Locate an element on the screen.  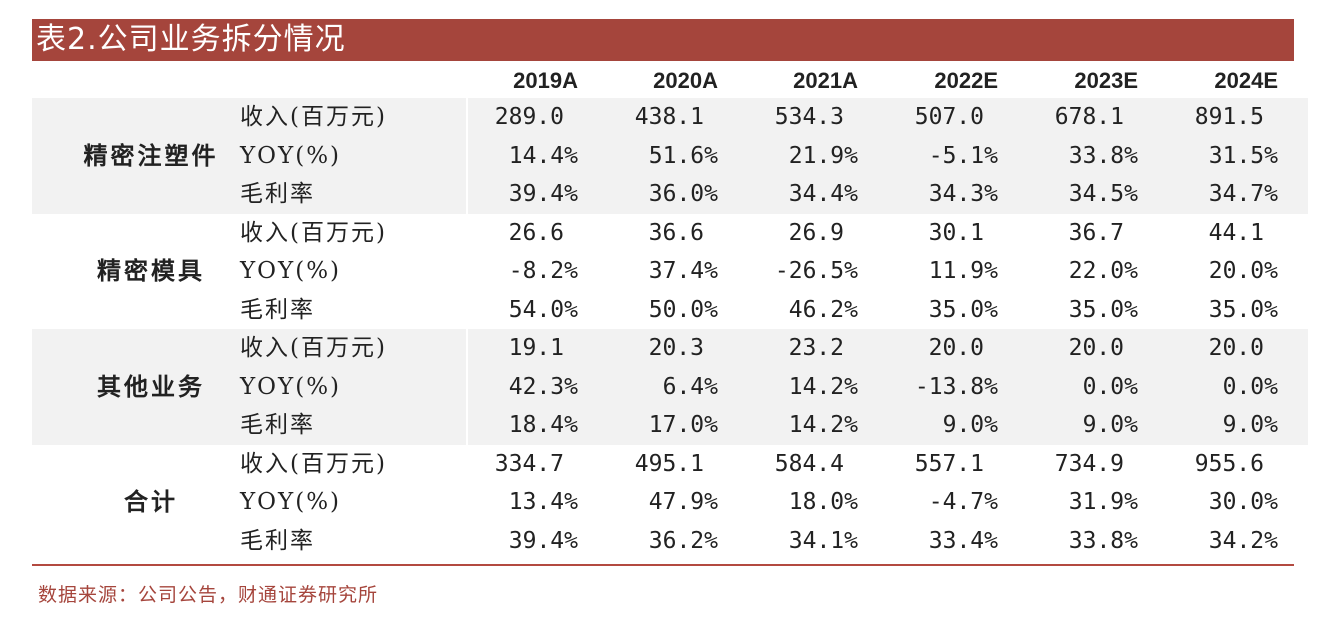
segment-label: 精密模具 is located at coordinates (151, 271).